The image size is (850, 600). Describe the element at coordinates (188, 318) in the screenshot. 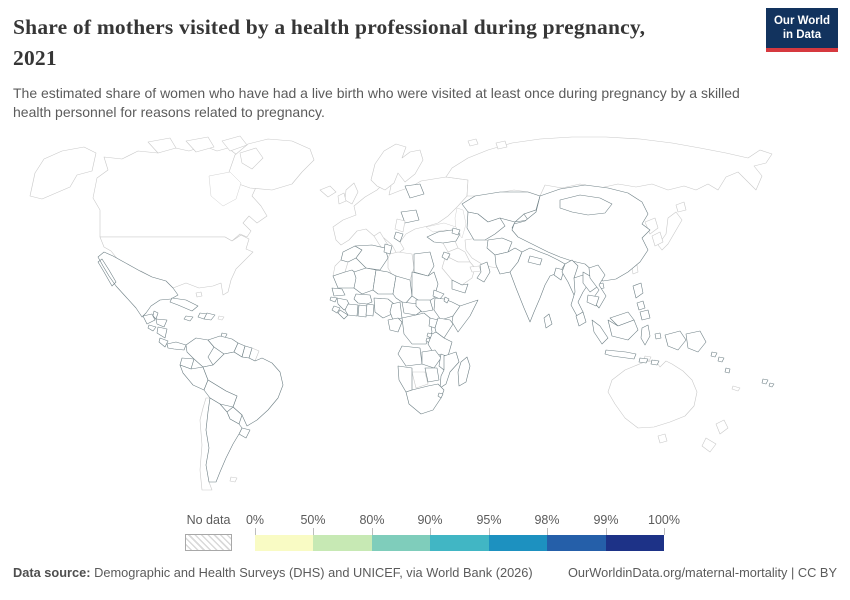

I see `country-jamaica` at that location.